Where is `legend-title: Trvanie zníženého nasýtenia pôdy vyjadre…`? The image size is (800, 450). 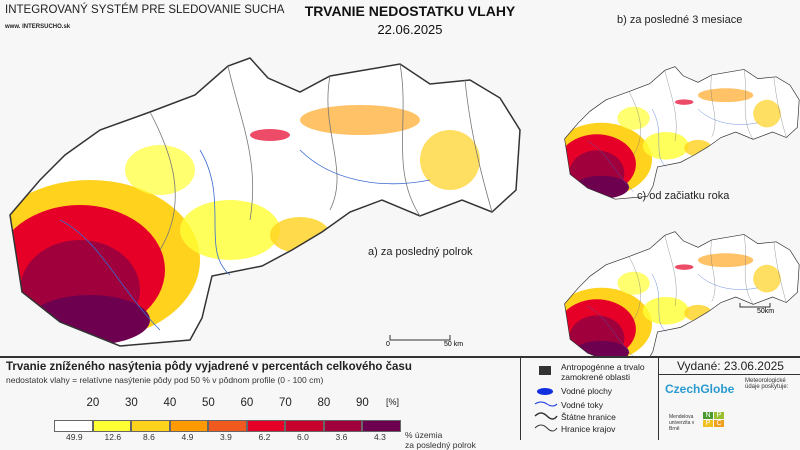 legend-title: Trvanie zníženého nasýtenia pôdy vyjadre… is located at coordinates (209, 367).